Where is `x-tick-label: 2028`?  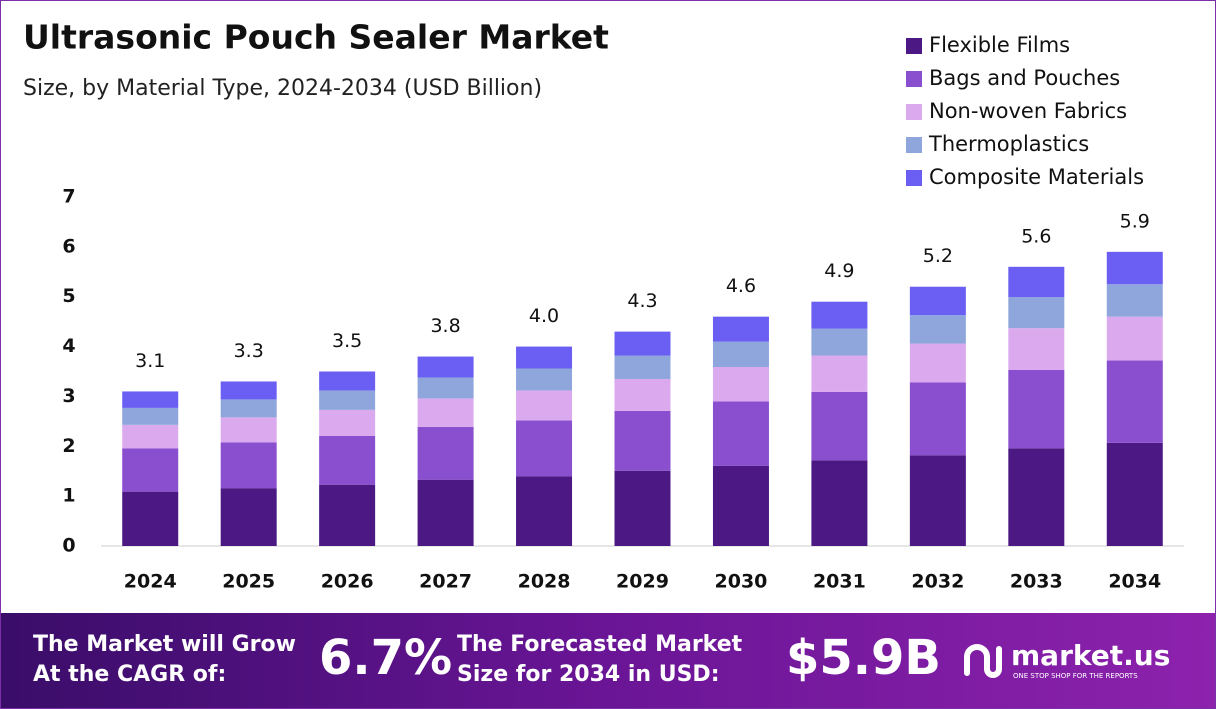 x-tick-label: 2028 is located at coordinates (544, 582).